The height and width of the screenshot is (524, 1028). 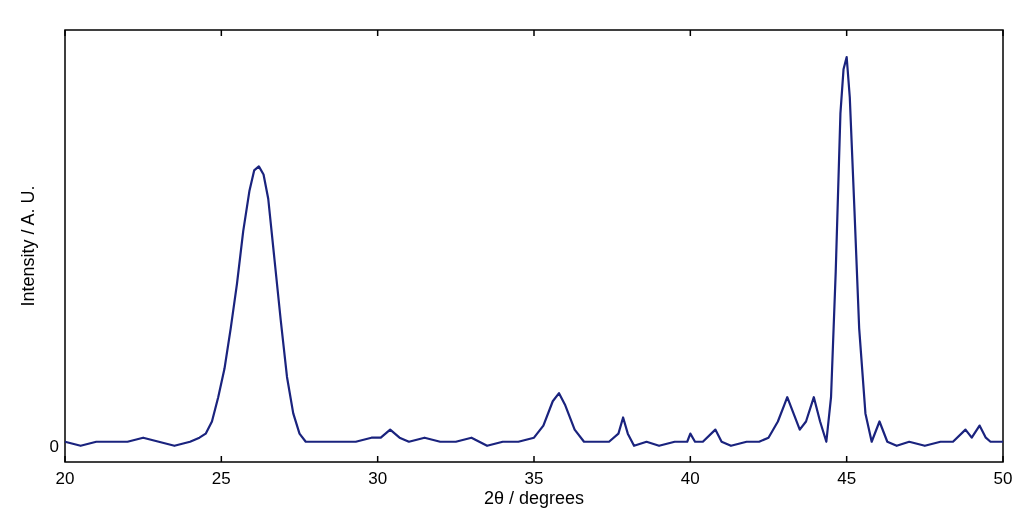 I want to click on x-tick-label: 35, so click(x=534, y=478).